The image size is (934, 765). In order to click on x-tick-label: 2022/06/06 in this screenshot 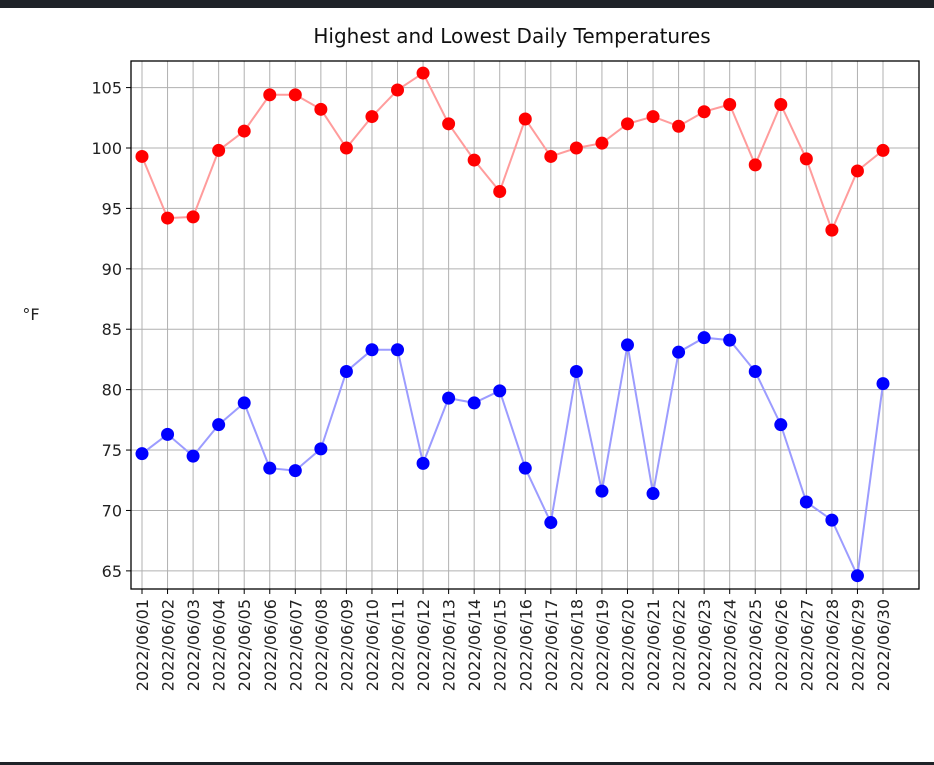, I will do `click(270, 645)`.